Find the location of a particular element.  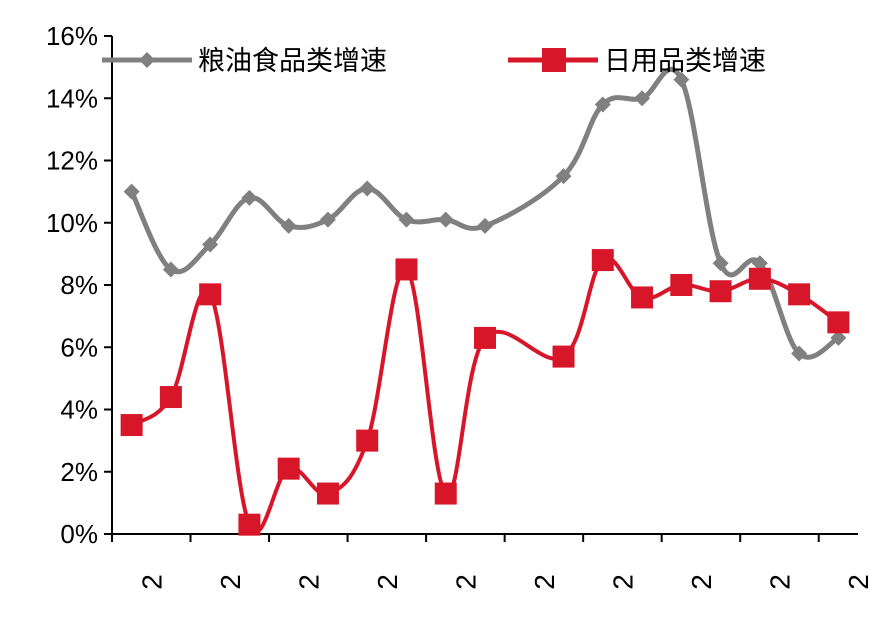

y-tick-label: 8% is located at coordinates (79, 285).